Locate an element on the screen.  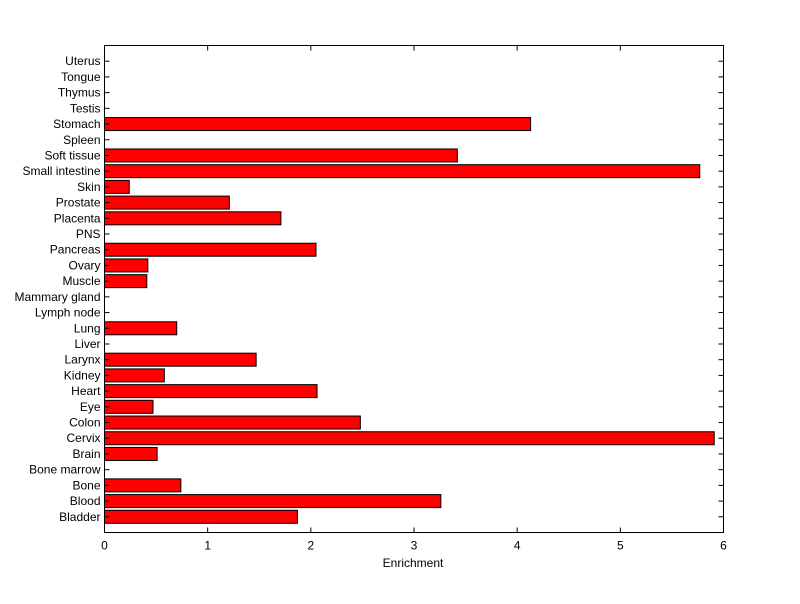
y-tick-label: Placenta is located at coordinates (77, 218).